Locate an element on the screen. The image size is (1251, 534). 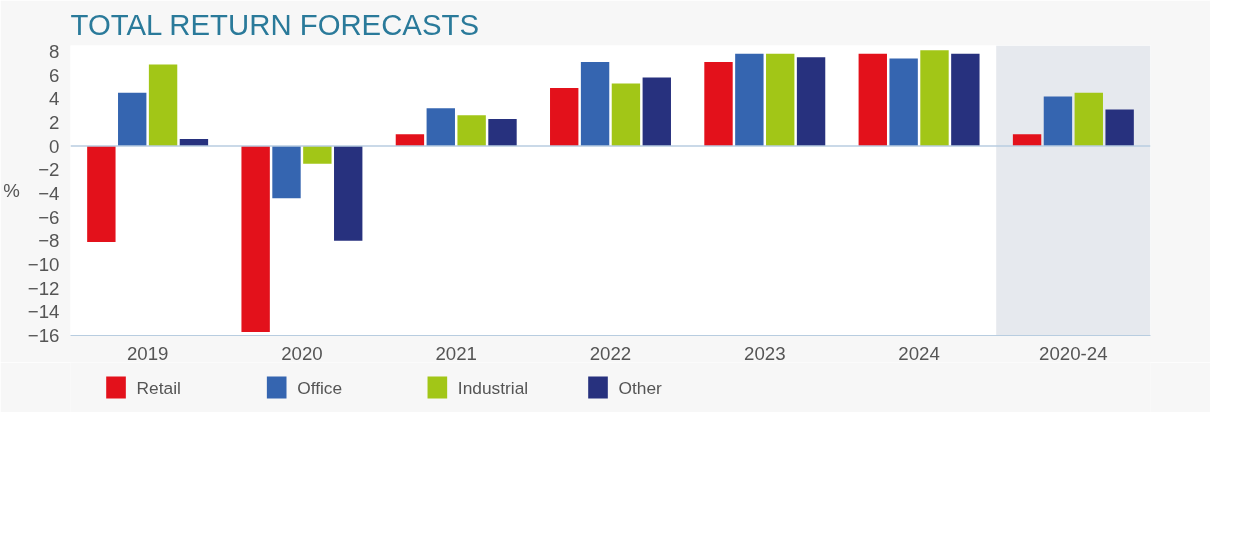
y-tick-label: −10 is located at coordinates (43, 264).